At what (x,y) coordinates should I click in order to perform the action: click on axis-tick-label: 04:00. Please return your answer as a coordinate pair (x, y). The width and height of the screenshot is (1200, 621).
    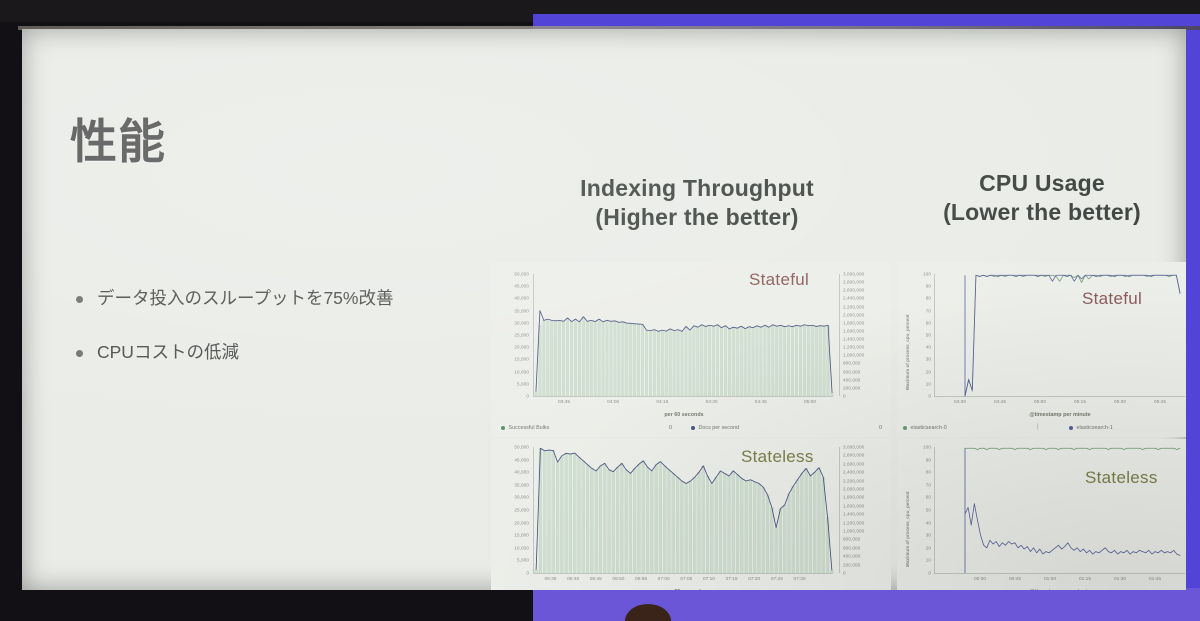
    Looking at the image, I should click on (613, 402).